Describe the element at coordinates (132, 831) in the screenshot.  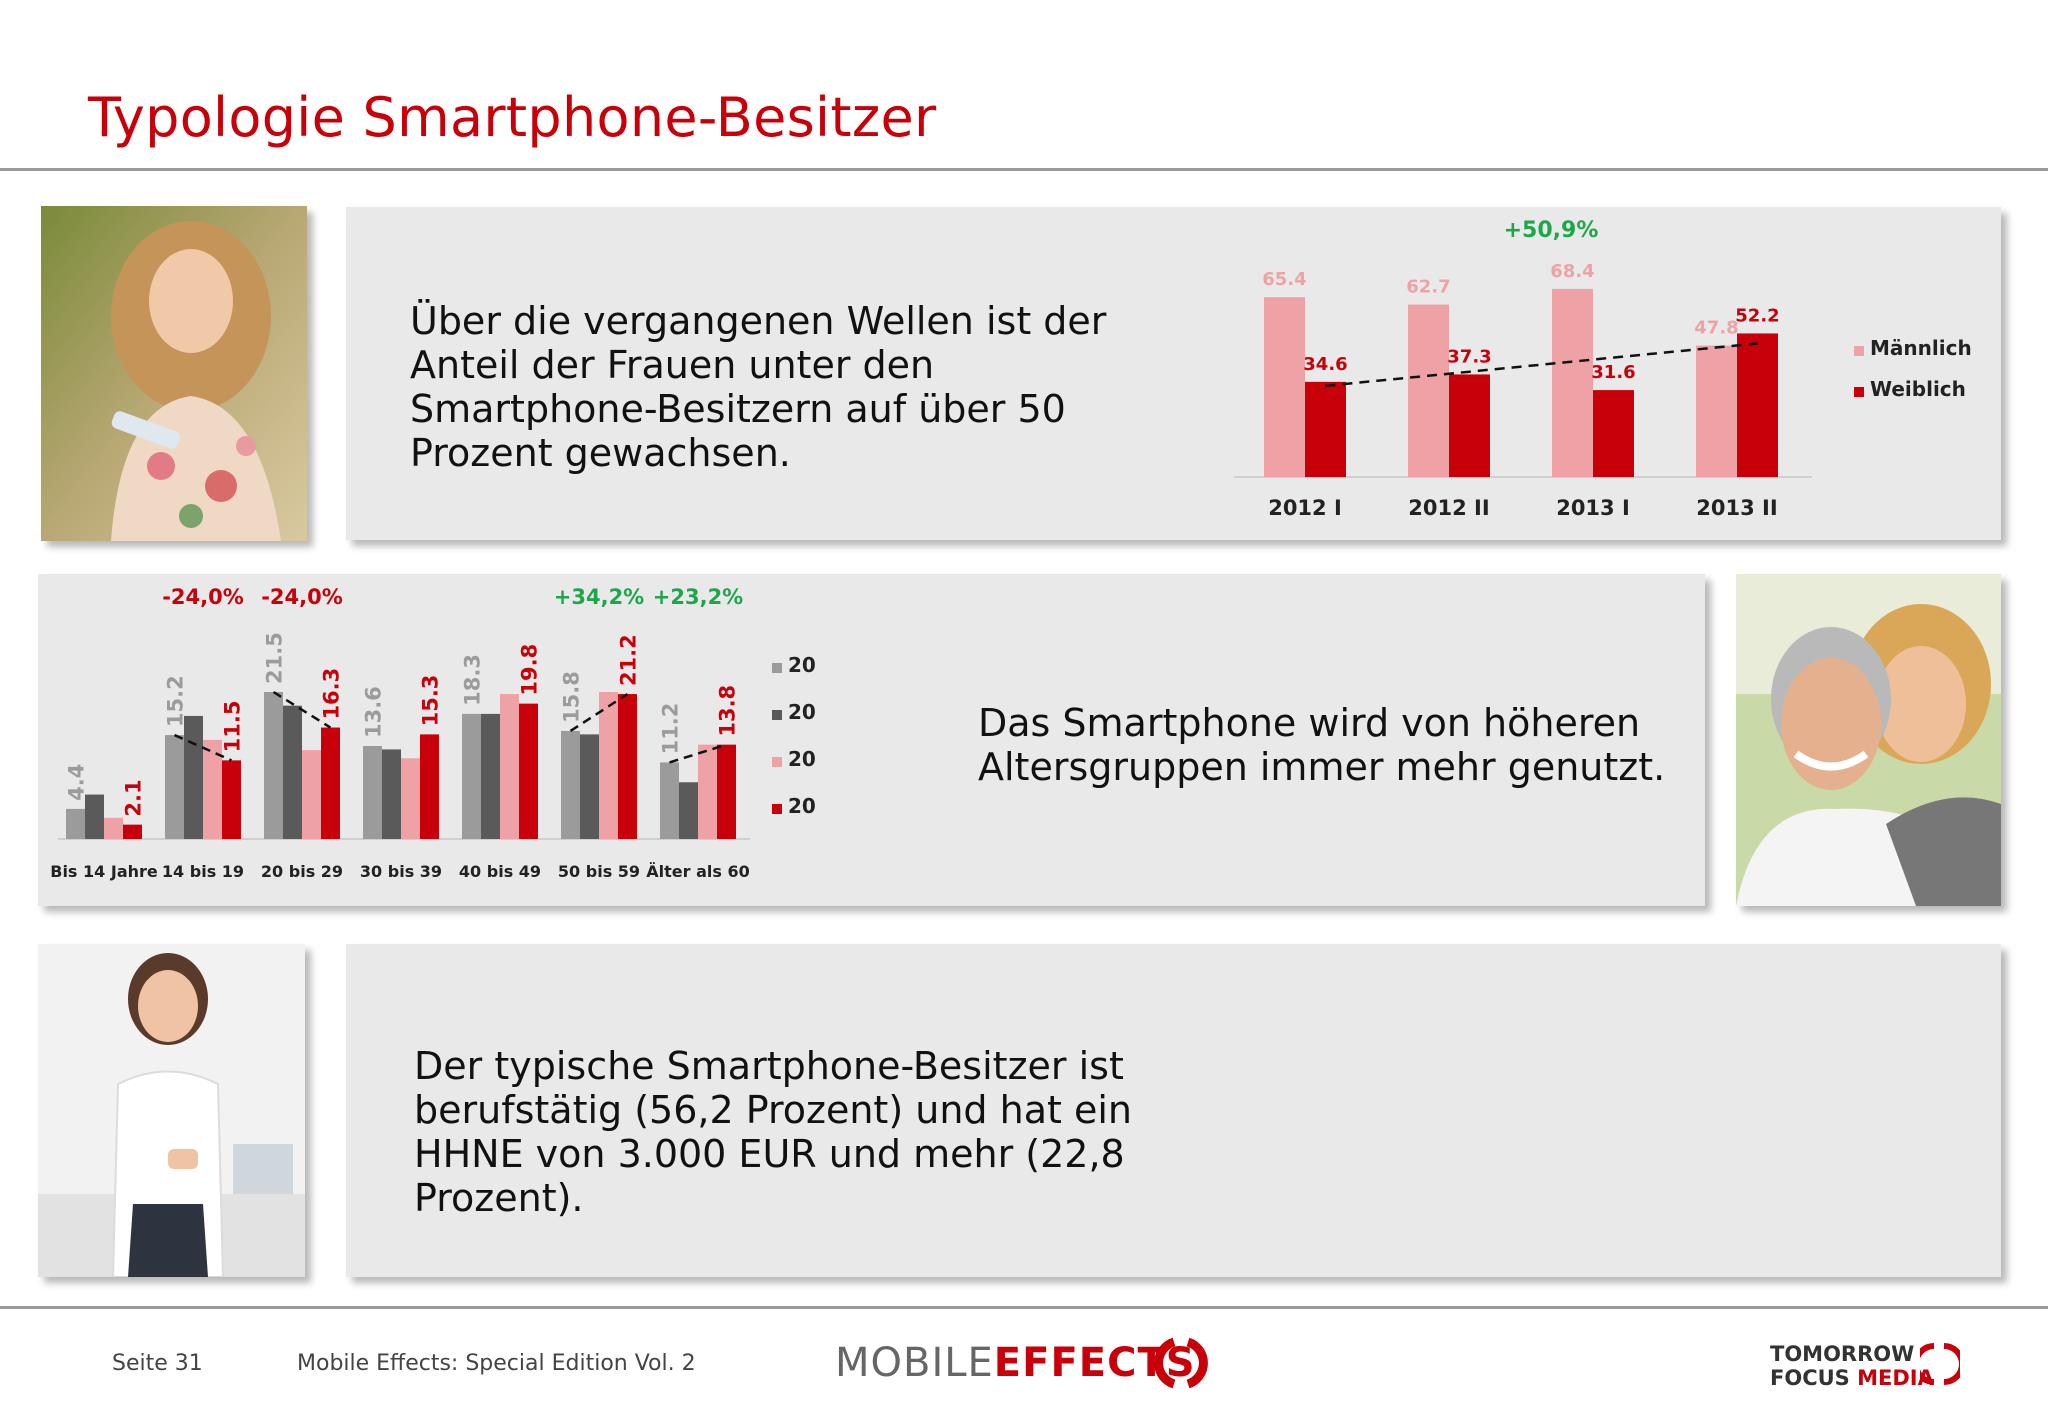
I see `bar-2013-ii-bis-14-jahre` at that location.